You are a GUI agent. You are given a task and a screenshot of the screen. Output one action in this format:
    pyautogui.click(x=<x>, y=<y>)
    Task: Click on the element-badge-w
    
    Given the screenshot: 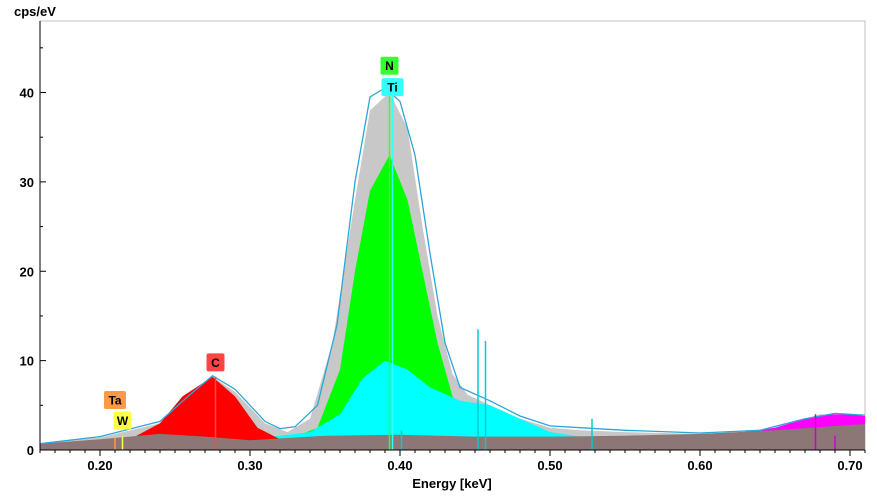 What is the action you would take?
    pyautogui.click(x=122, y=420)
    